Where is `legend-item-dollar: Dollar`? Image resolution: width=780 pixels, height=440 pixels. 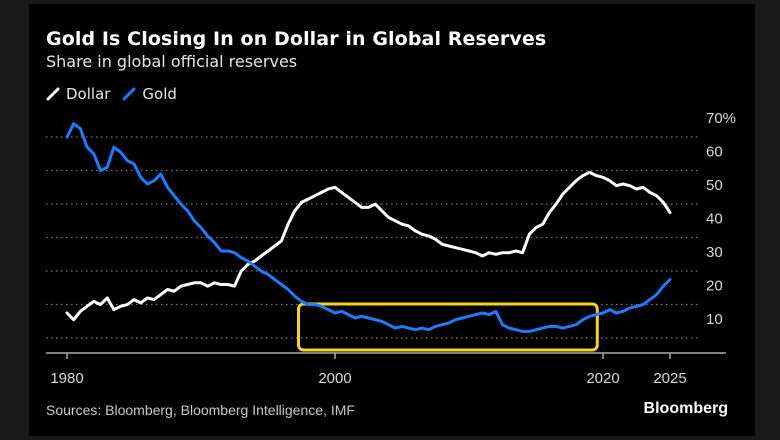
legend-item-dollar: Dollar is located at coordinates (78, 94).